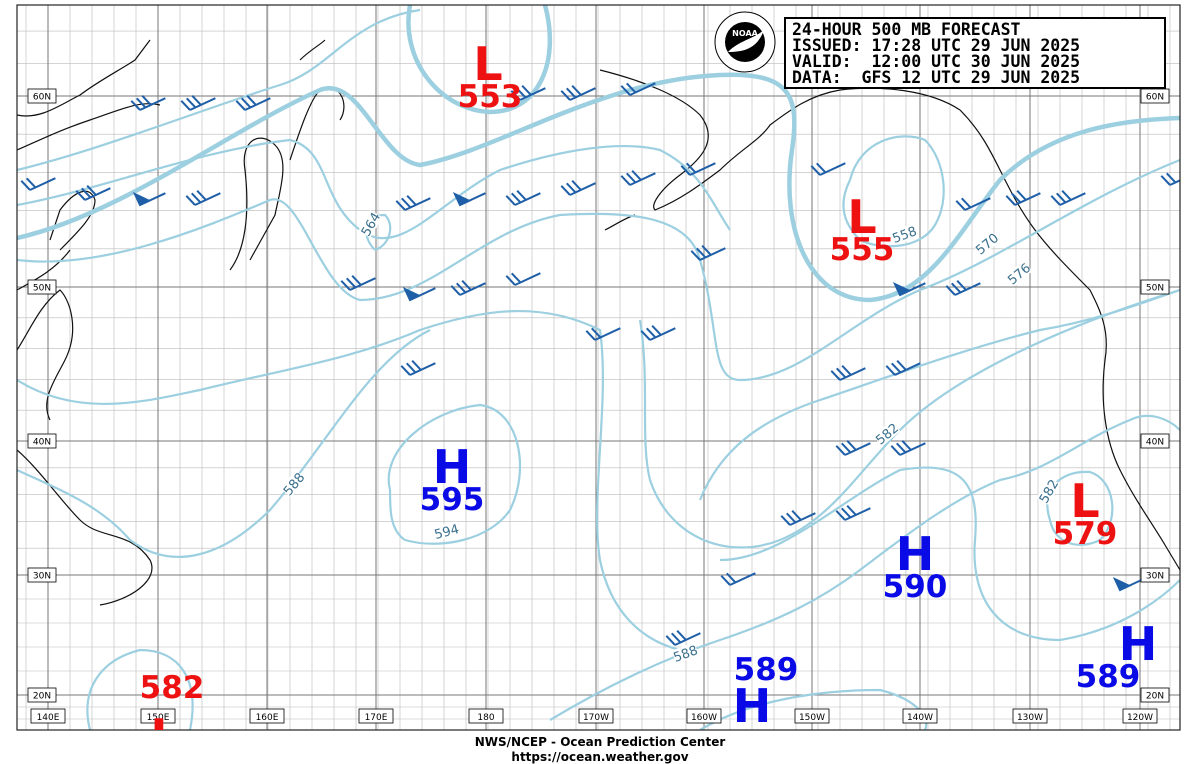 Image resolution: width=1200 pixels, height=764 pixels. What do you see at coordinates (915, 587) in the screenshot?
I see `center-value: 590` at bounding box center [915, 587].